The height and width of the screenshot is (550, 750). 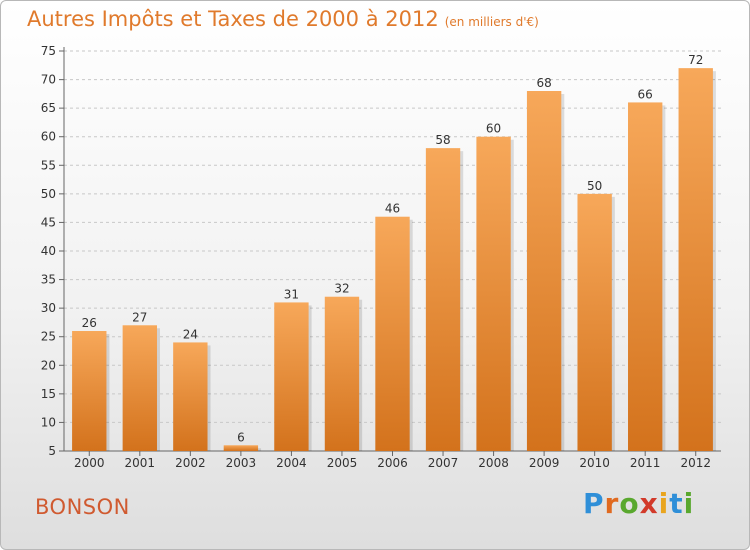 What do you see at coordinates (392, 209) in the screenshot?
I see `data-label: 46` at bounding box center [392, 209].